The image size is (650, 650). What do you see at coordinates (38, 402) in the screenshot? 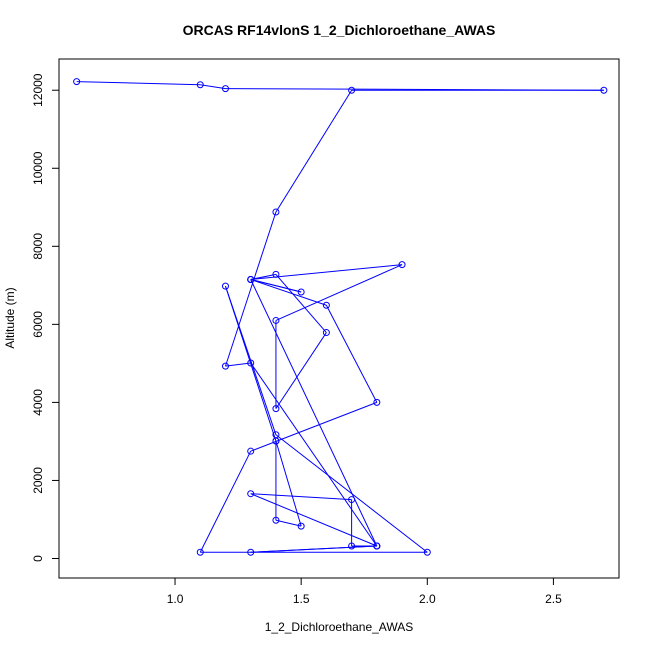
I see `y-tick-label: 4000` at bounding box center [38, 402].